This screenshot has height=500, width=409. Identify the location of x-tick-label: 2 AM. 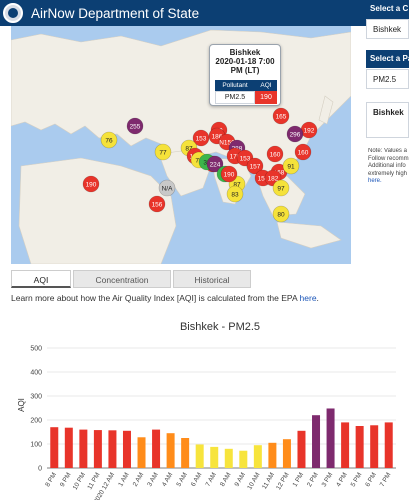
(138, 480).